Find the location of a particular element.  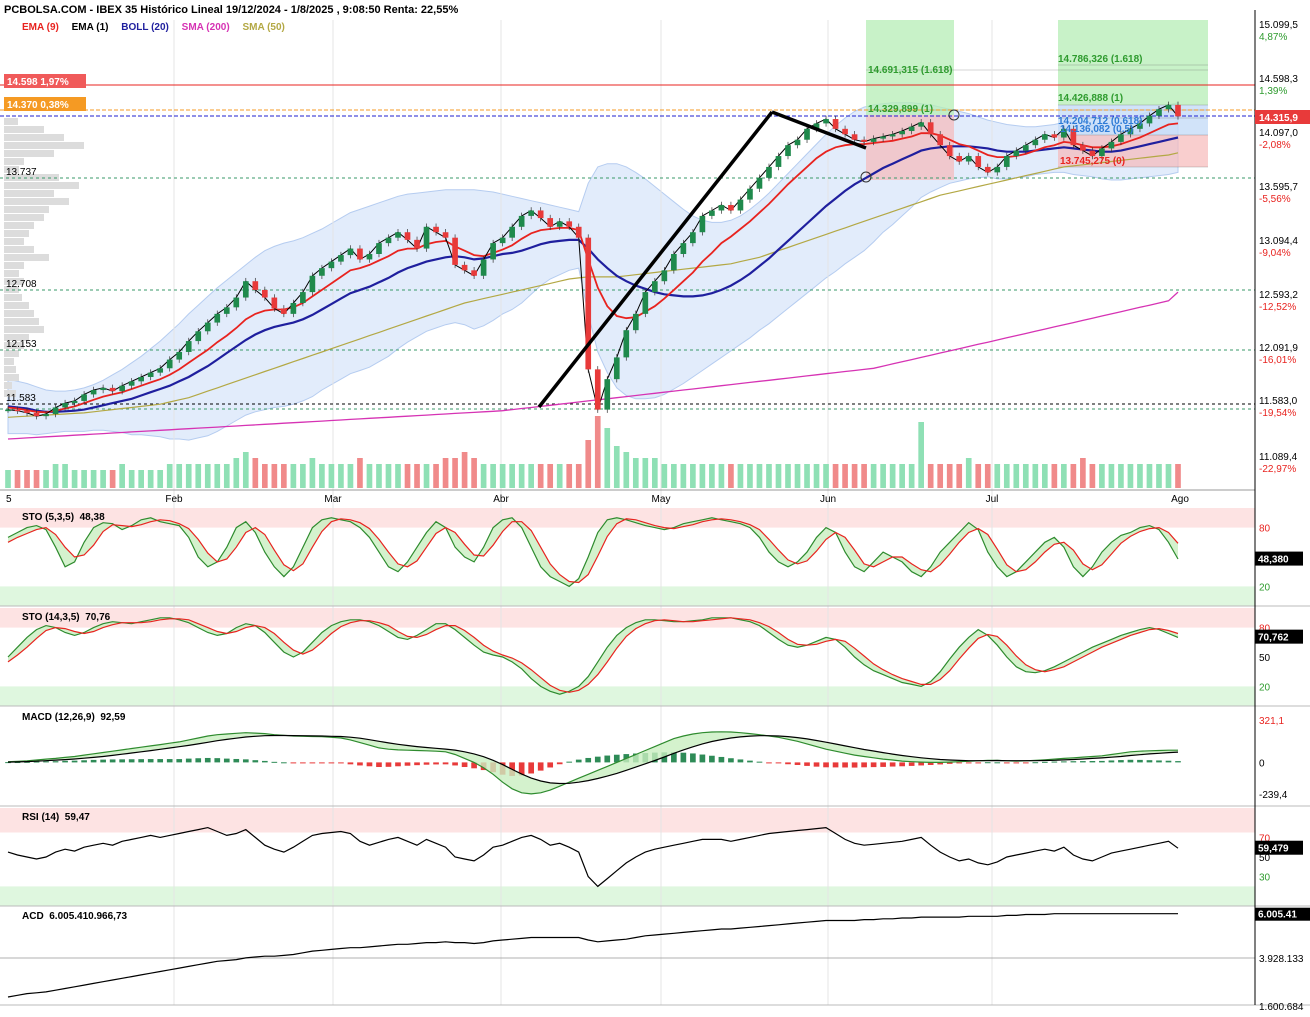

sto1-tag-bg is located at coordinates (1279, 558).